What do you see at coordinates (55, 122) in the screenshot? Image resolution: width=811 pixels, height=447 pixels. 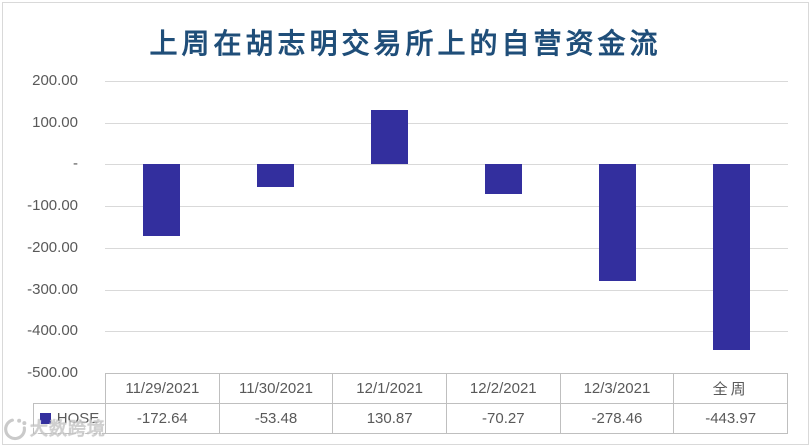 I see `y-axis-tick-label: 100.00` at bounding box center [55, 122].